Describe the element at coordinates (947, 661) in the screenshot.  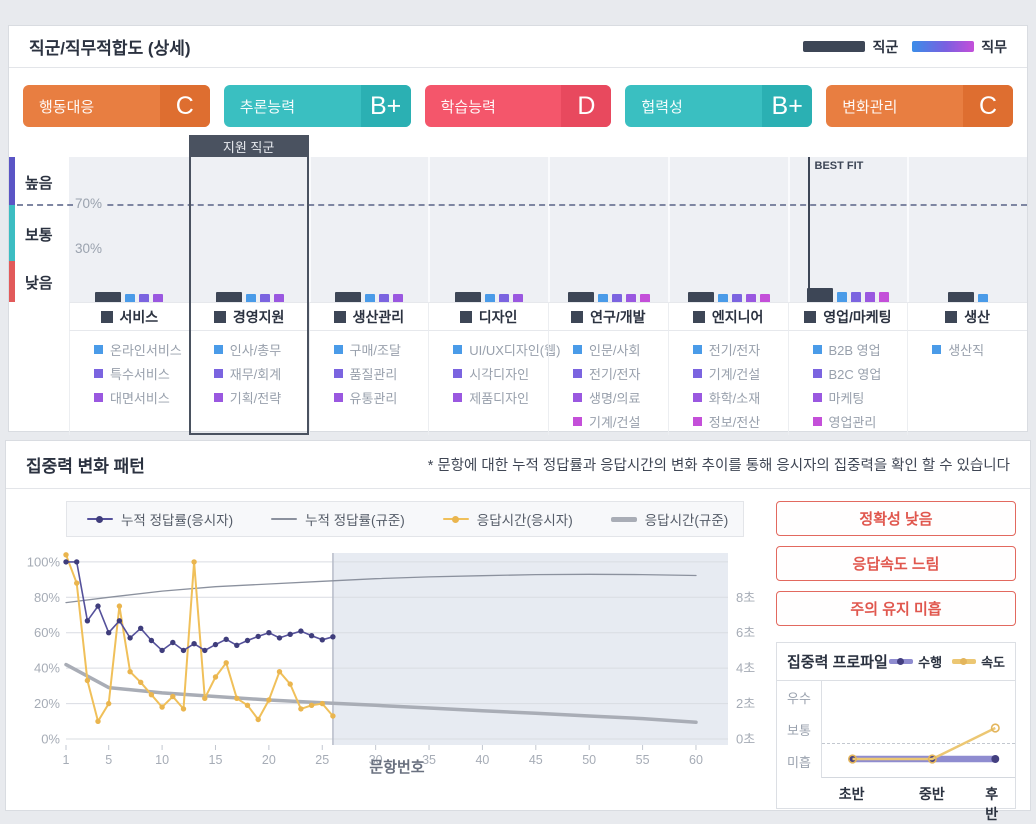
I see `focus-profile-legend: 수행 속도` at that location.